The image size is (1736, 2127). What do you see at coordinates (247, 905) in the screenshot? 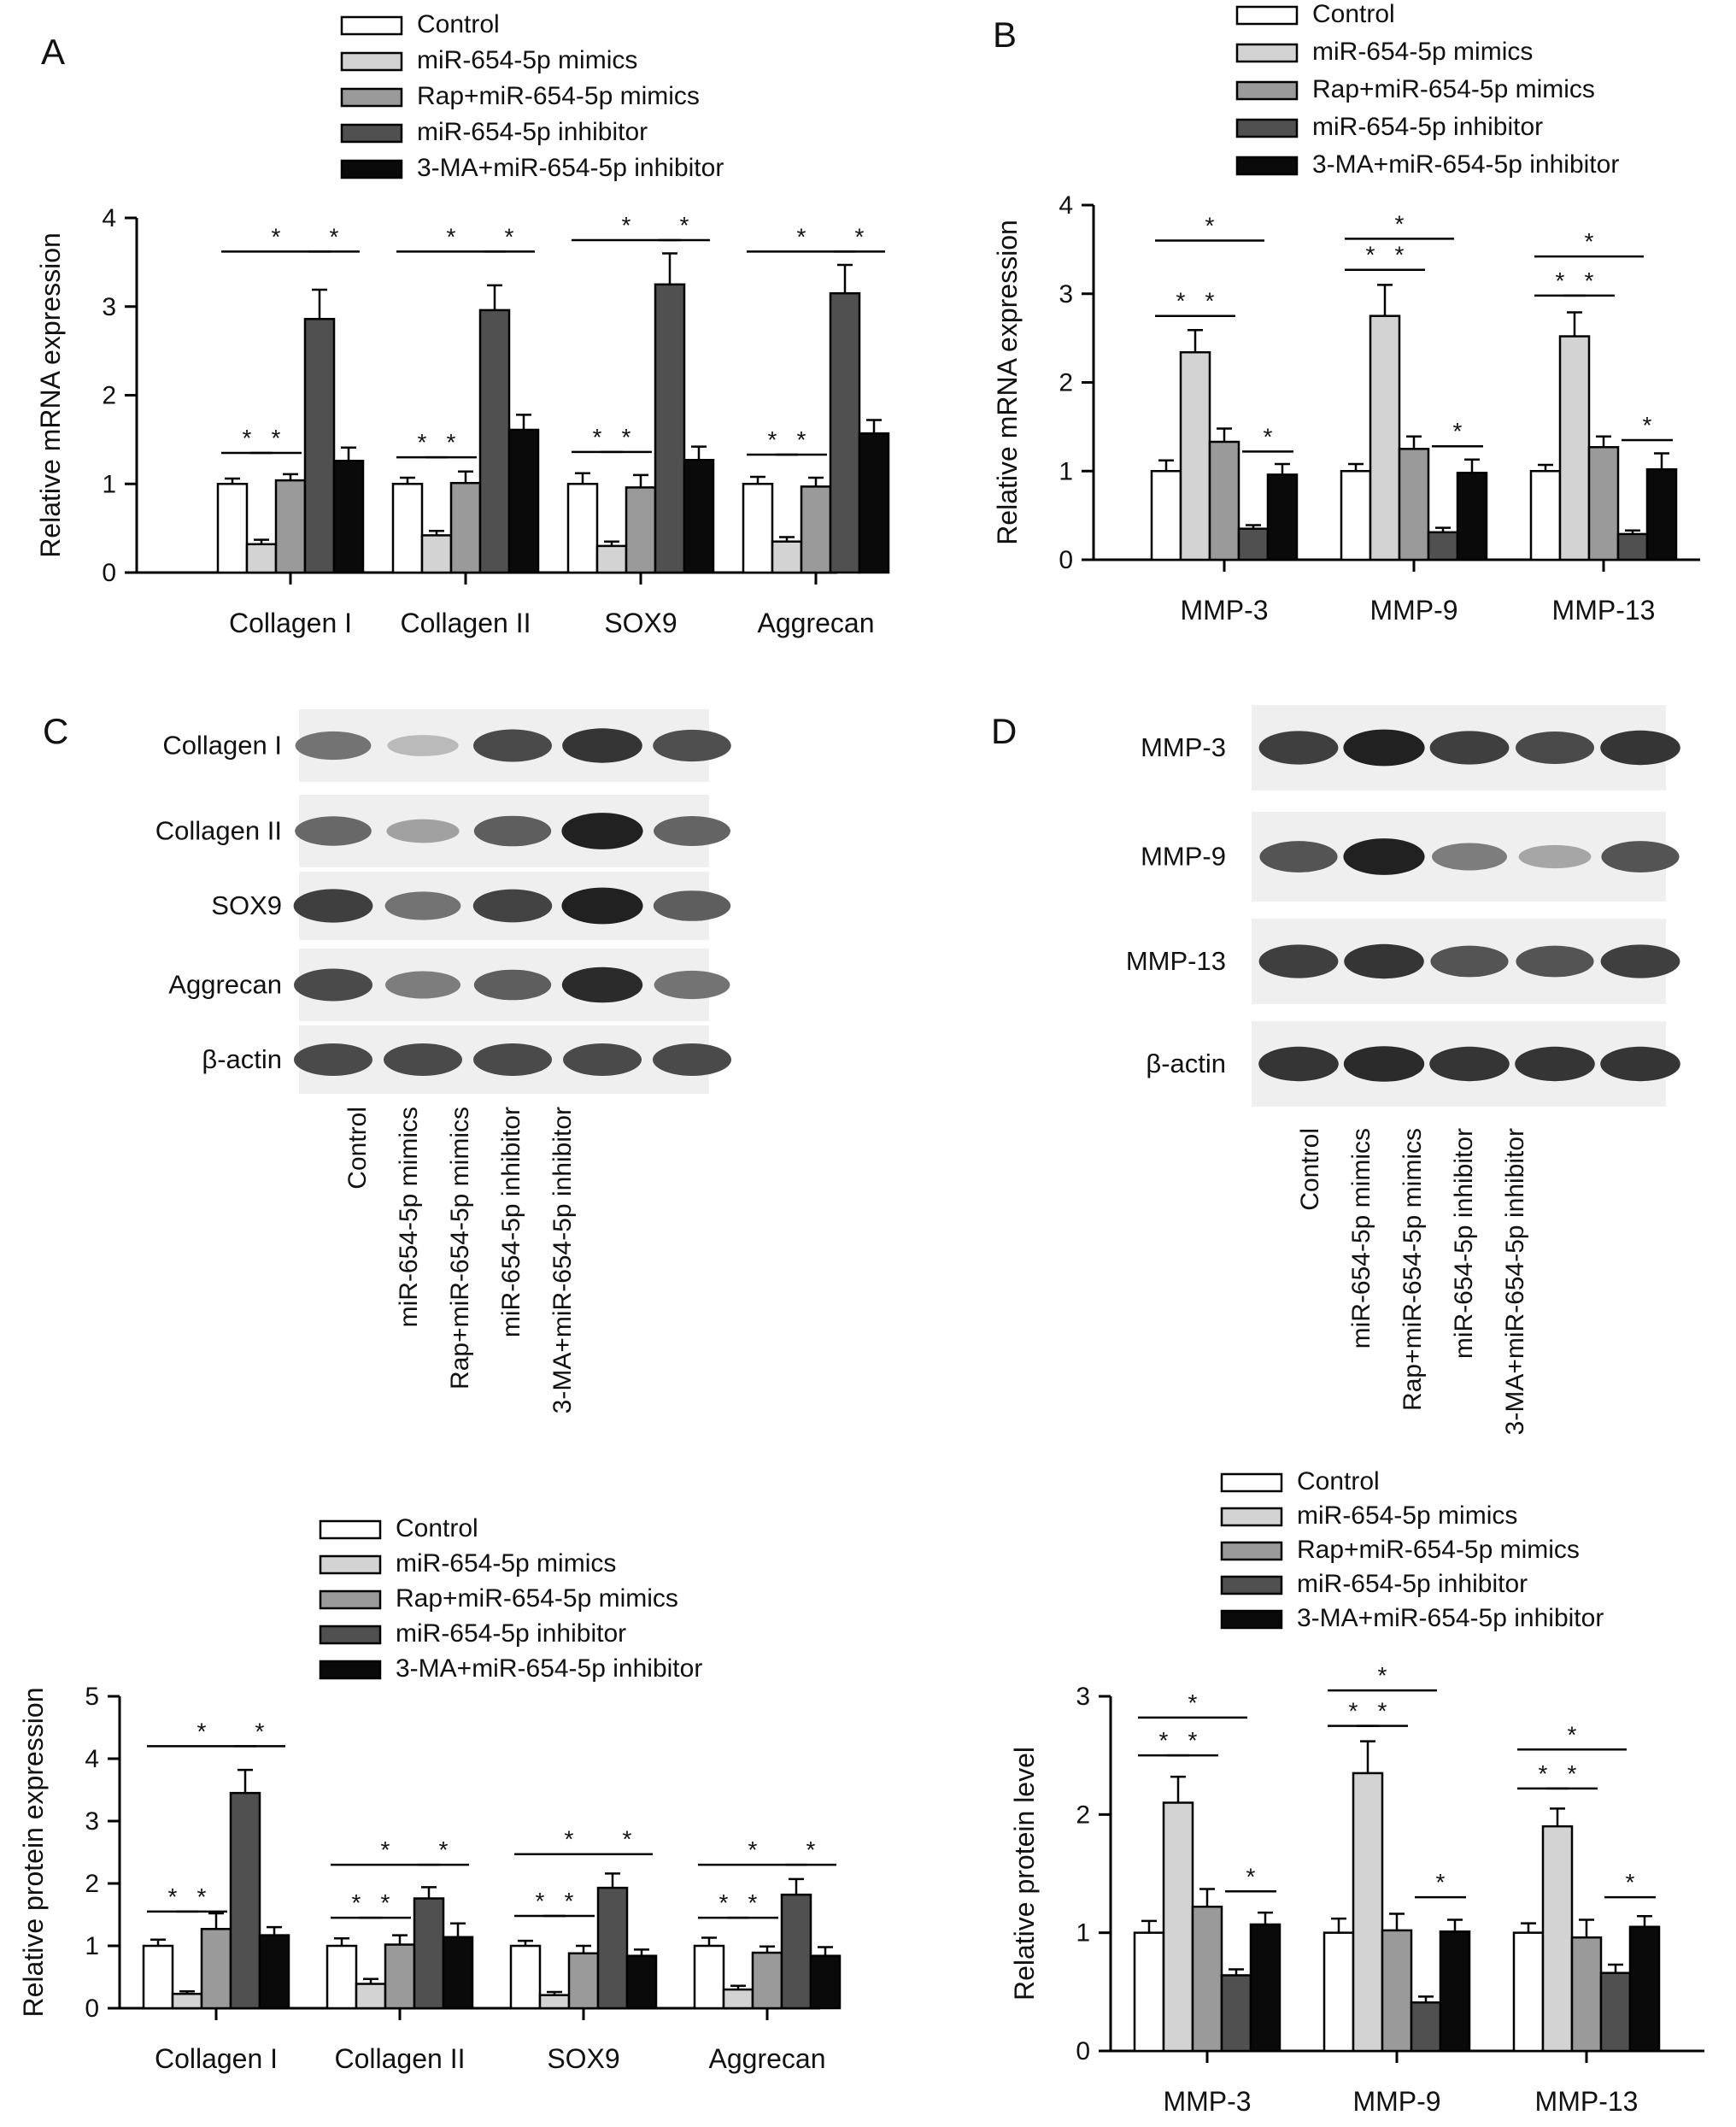
I see `blot-row-label: SOX9` at bounding box center [247, 905].